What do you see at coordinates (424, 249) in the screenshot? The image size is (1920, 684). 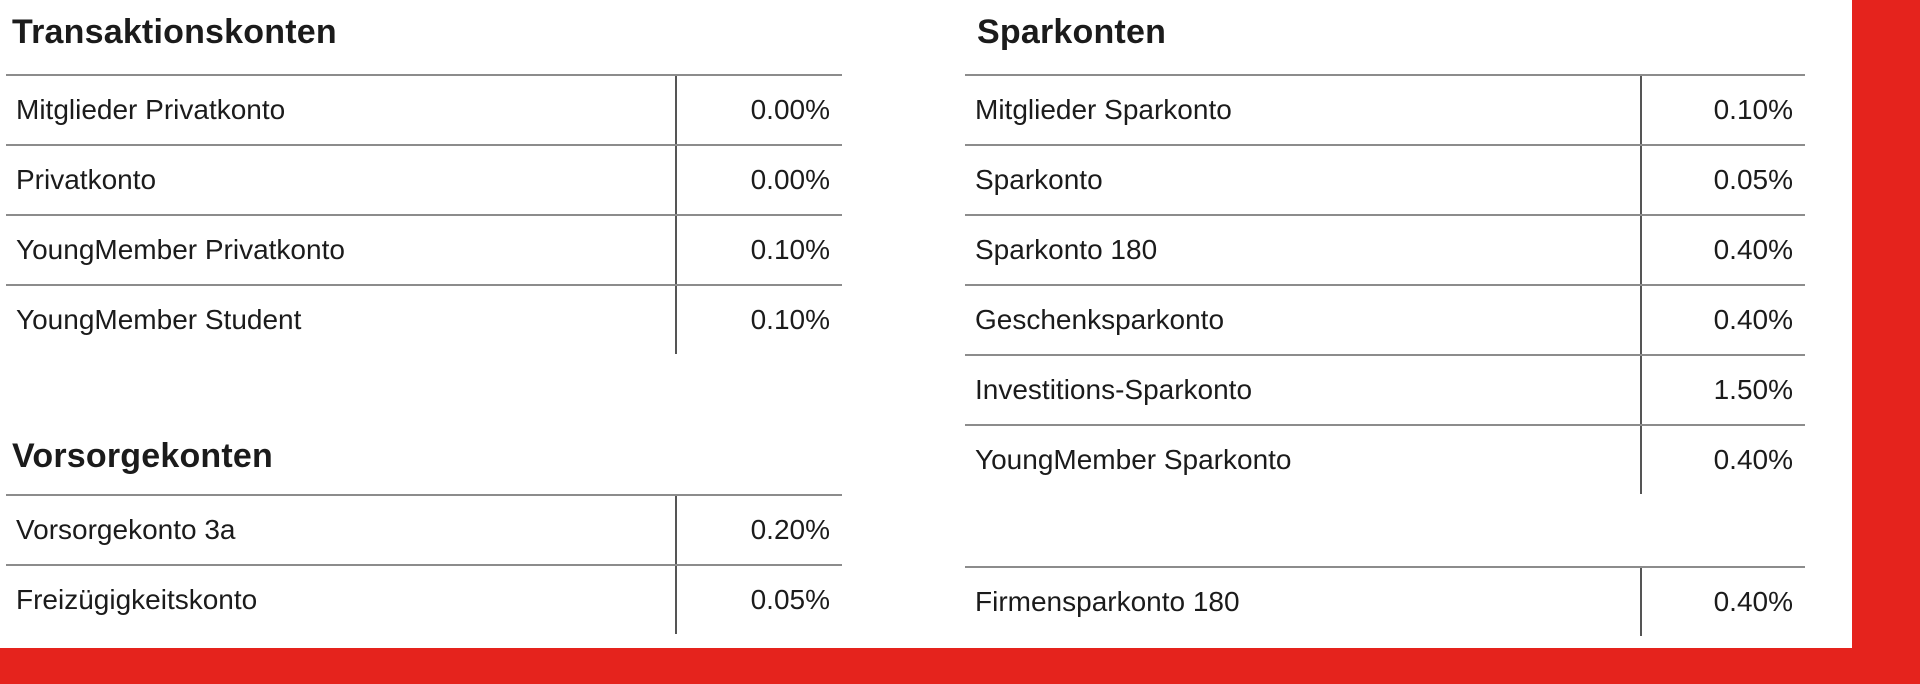 I see `table-row: YoungMember Privatkonto 0.10%` at bounding box center [424, 249].